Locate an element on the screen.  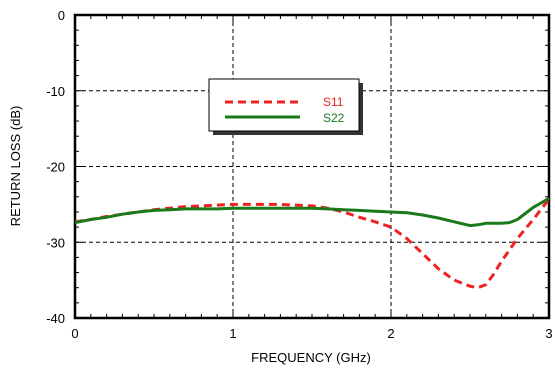
legend: S11 S22 is located at coordinates (285, 106).